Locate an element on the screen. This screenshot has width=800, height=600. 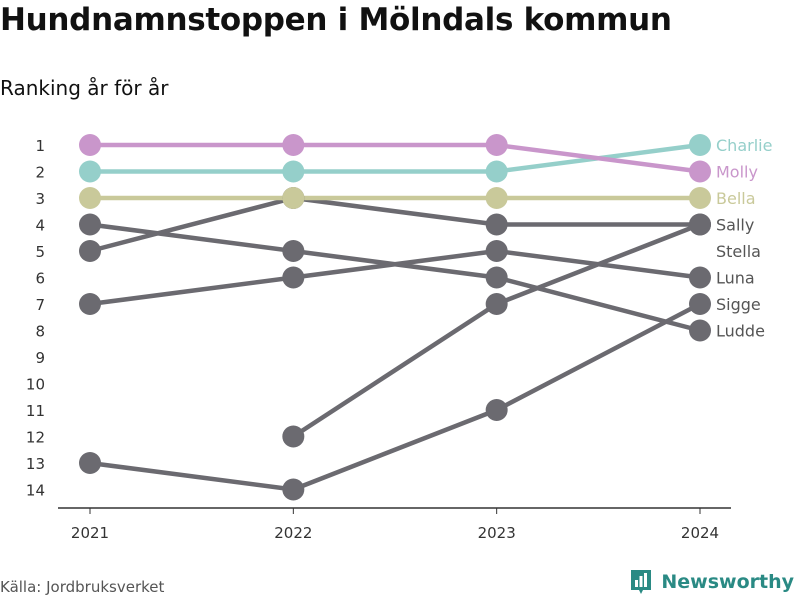
y-tick-label: 5 is located at coordinates (40, 252).